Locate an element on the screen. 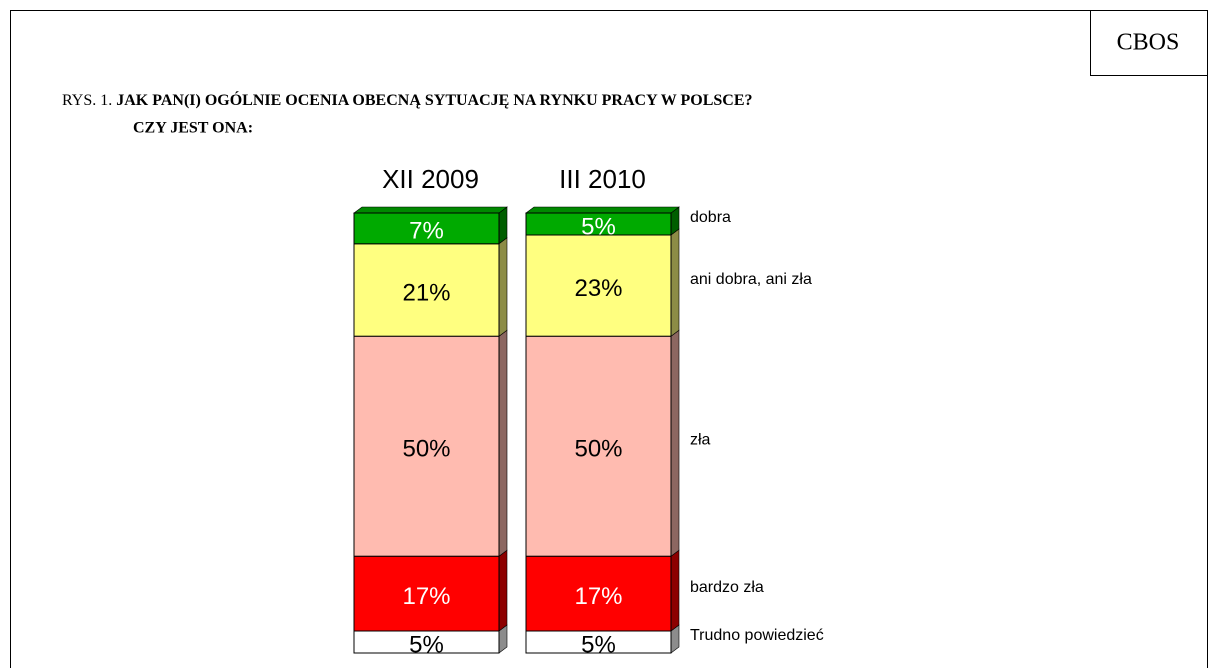 The width and height of the screenshot is (1208, 668). legend-label: dobra is located at coordinates (710, 217).